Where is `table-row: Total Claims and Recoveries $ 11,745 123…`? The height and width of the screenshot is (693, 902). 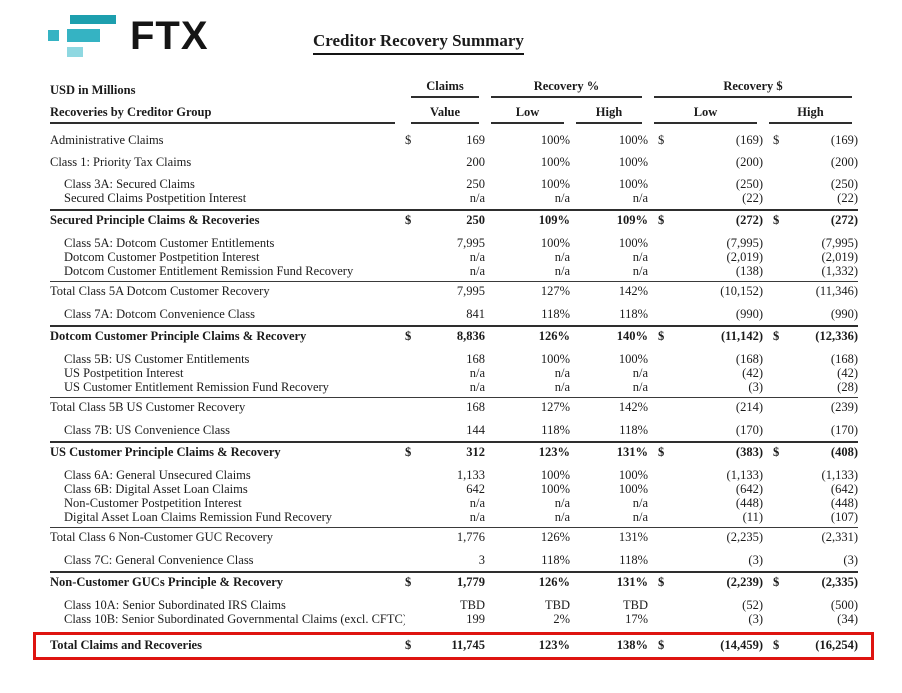
table-row: Total Claims and Recoveries $ 11,745 123… is located at coordinates (454, 645).